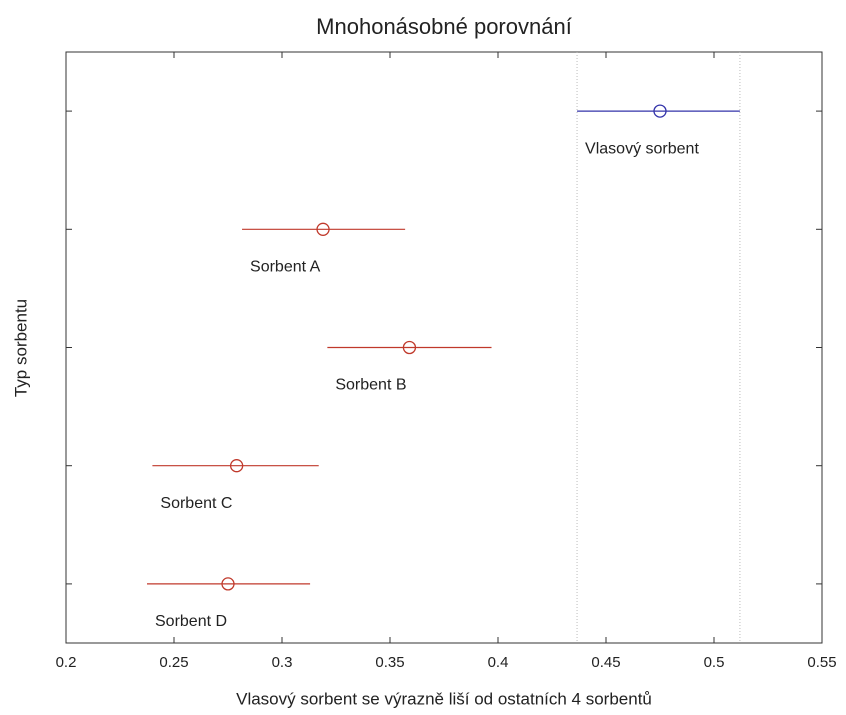 The width and height of the screenshot is (846, 715). I want to click on x-tick-label: 0.25, so click(173, 662).